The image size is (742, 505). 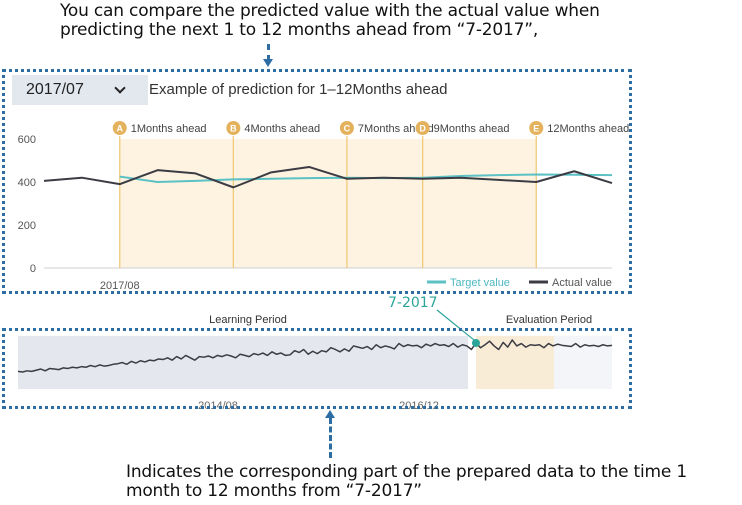 I want to click on legend-label-actual: Actual value, so click(x=582, y=283).